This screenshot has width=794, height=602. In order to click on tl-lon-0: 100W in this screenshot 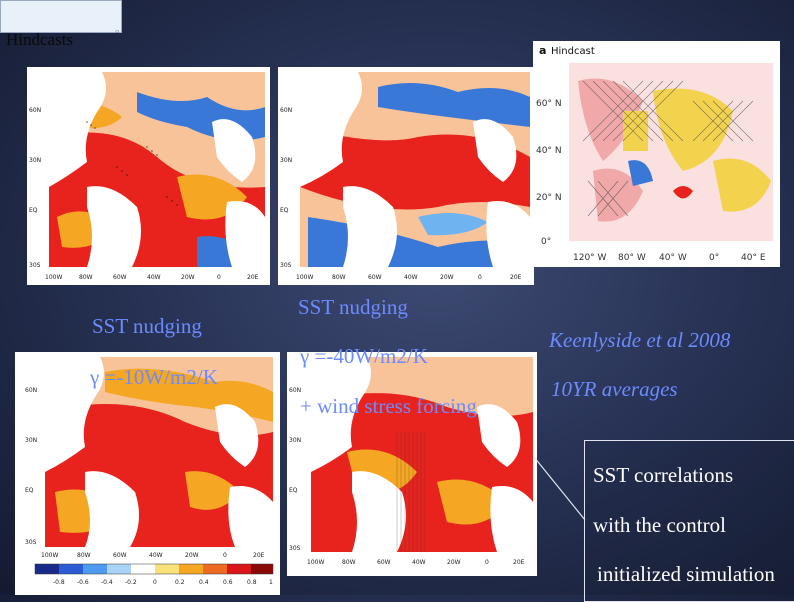, I will do `click(53, 277)`.